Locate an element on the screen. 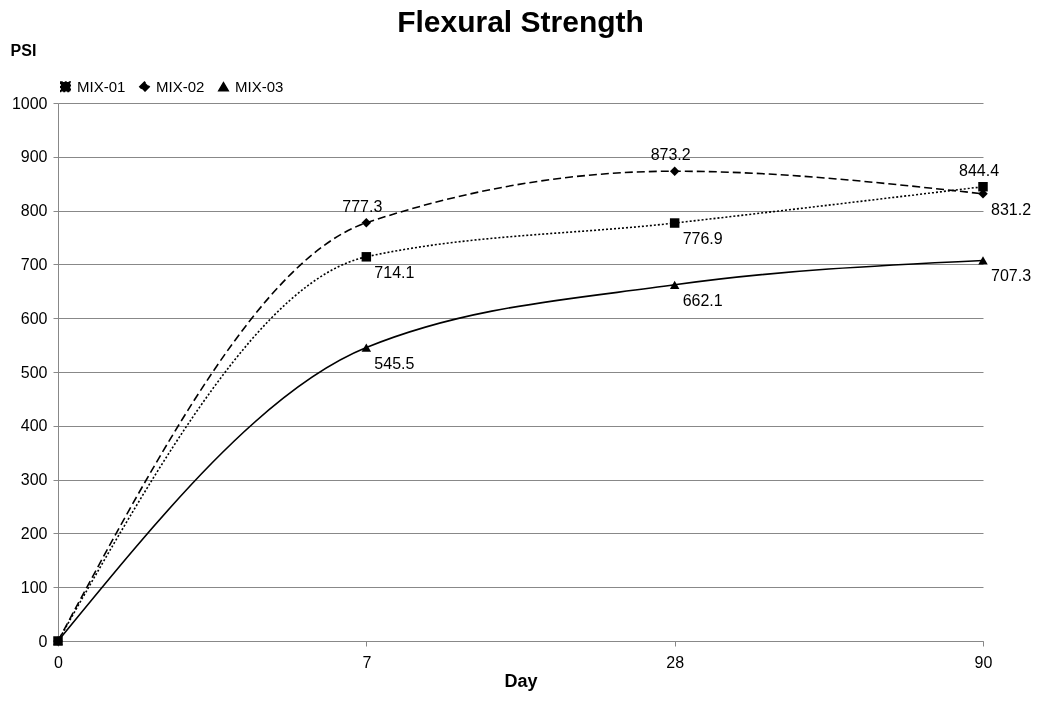 The image size is (1058, 707). y-axis-title: PSI is located at coordinates (23, 50).